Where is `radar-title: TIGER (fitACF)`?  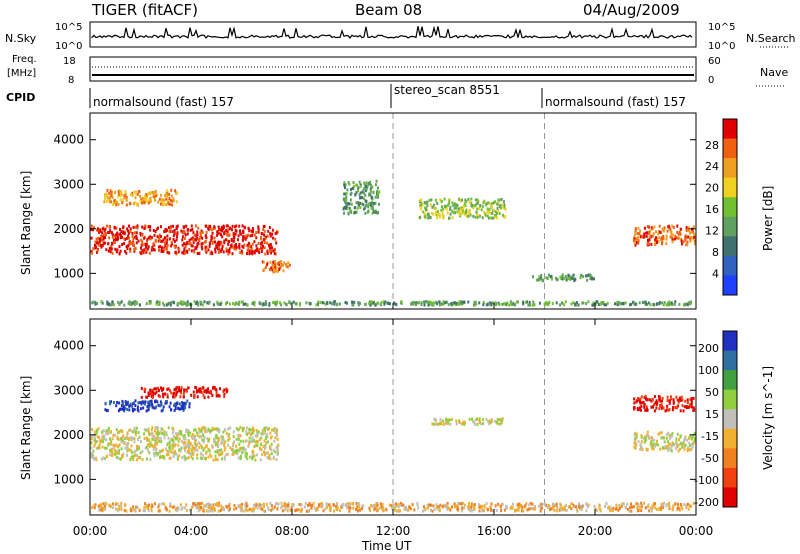 radar-title: TIGER (fitACF) is located at coordinates (144, 10).